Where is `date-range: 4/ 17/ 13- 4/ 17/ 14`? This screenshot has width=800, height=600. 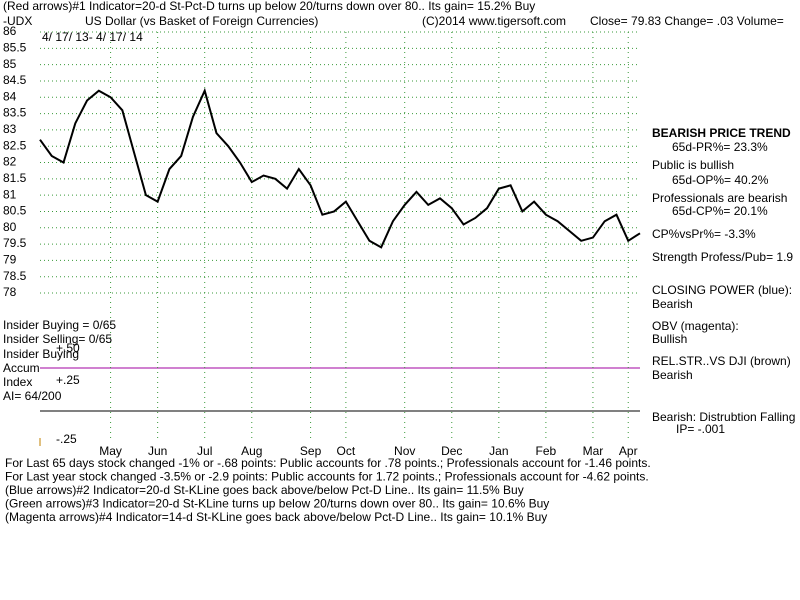
date-range: 4/ 17/ 13- 4/ 17/ 14 is located at coordinates (92, 37).